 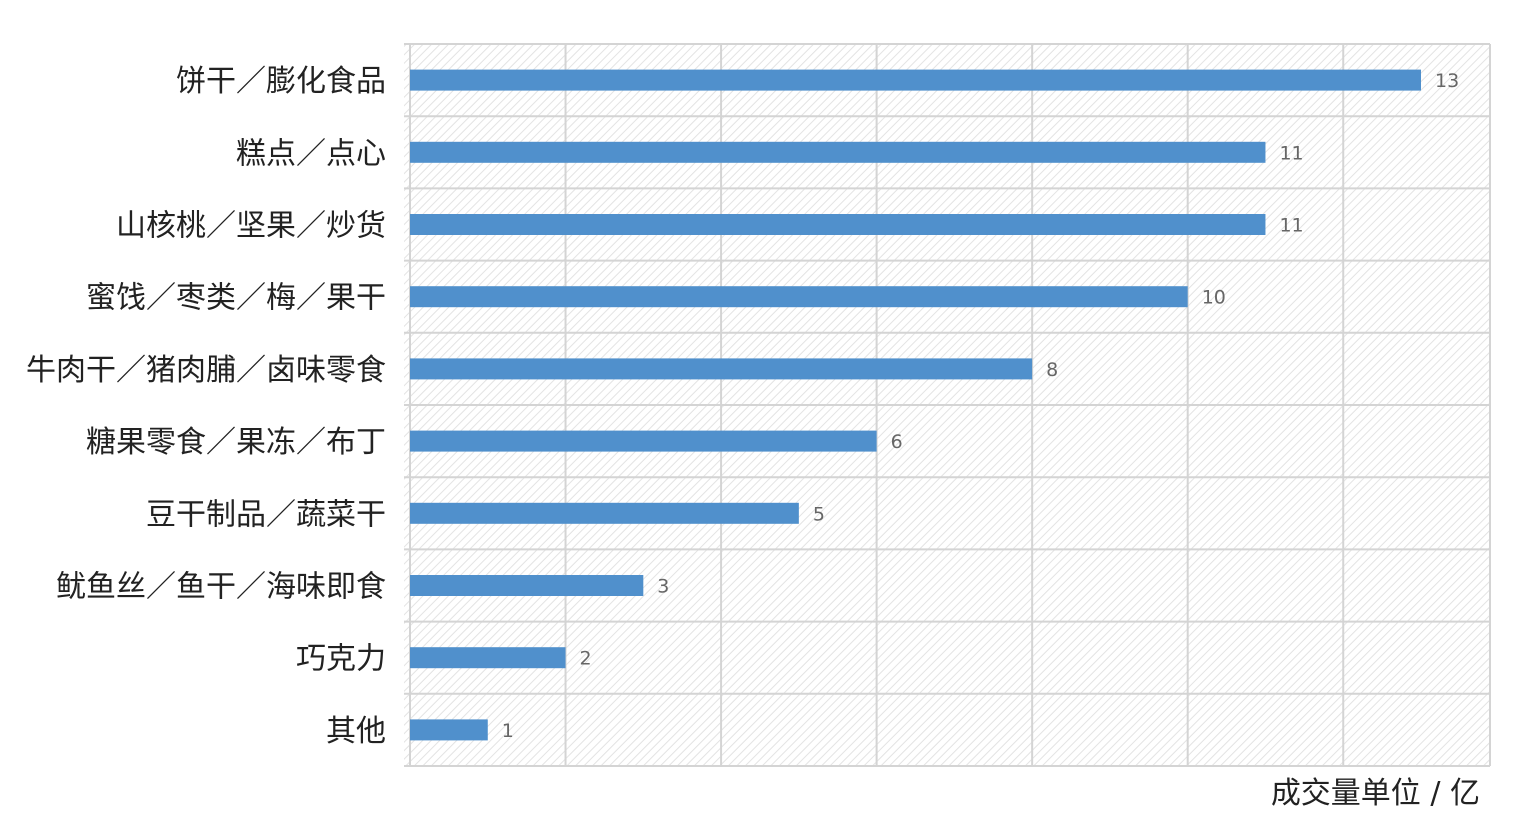 I want to click on category-label: 蜜饯／枣类／梅／果干, so click(x=236, y=298).